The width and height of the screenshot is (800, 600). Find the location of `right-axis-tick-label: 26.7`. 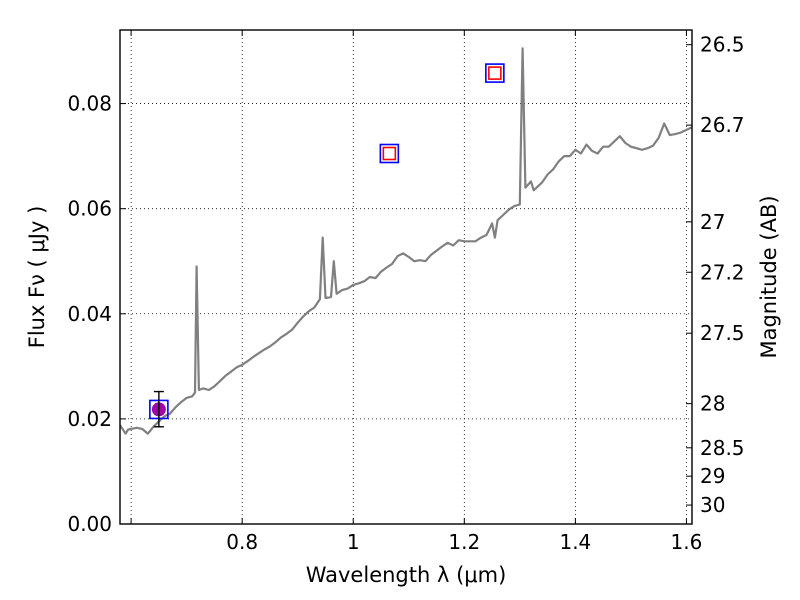

right-axis-tick-label: 26.7 is located at coordinates (722, 125).